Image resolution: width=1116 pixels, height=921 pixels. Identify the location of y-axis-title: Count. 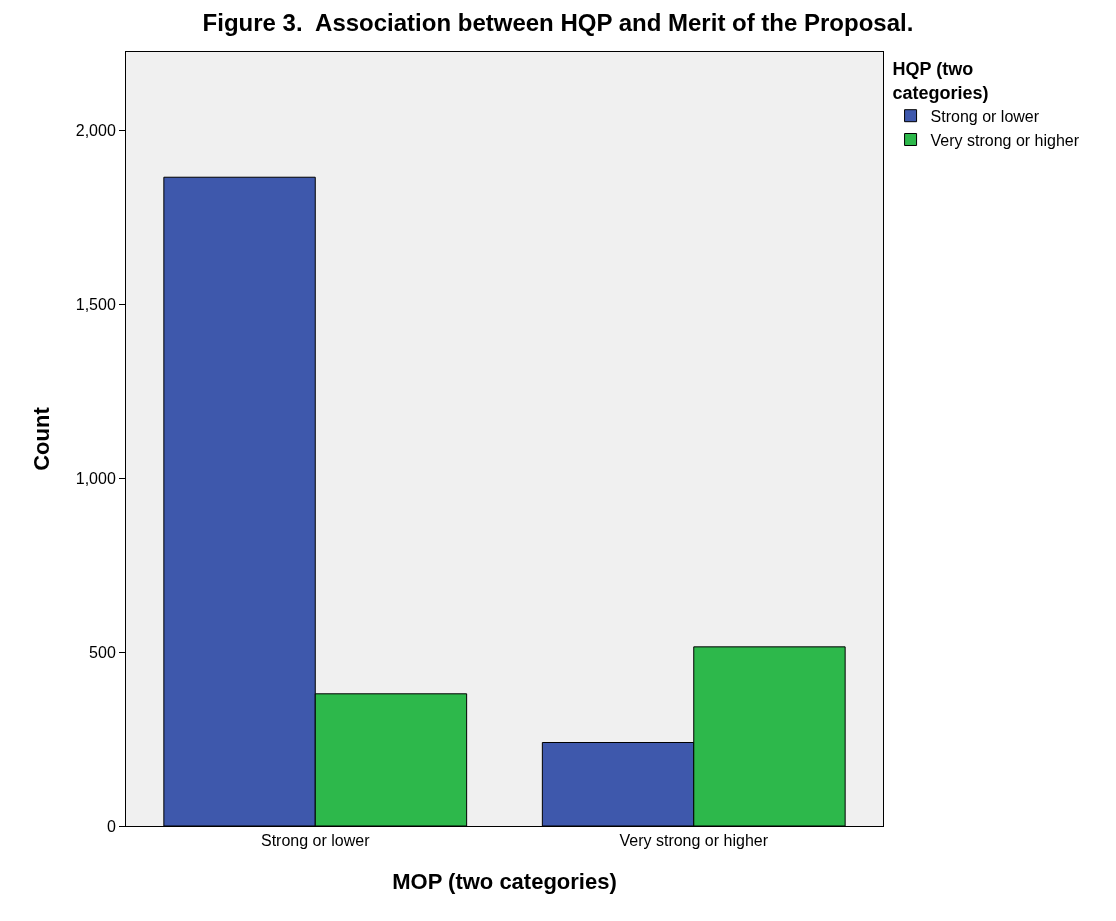
(41, 438).